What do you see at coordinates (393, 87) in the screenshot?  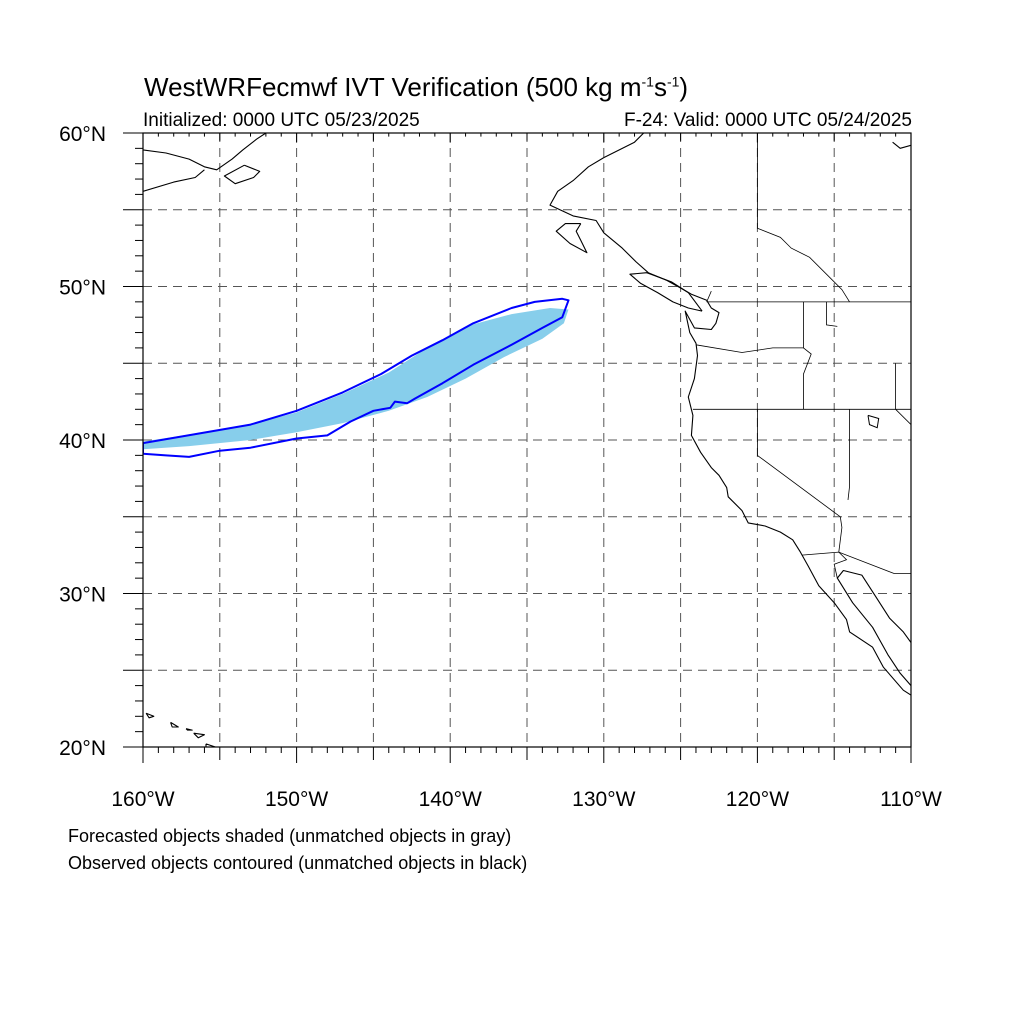 I see `title-text: WestWRFecmwf IVT Verification (500 kg m` at bounding box center [393, 87].